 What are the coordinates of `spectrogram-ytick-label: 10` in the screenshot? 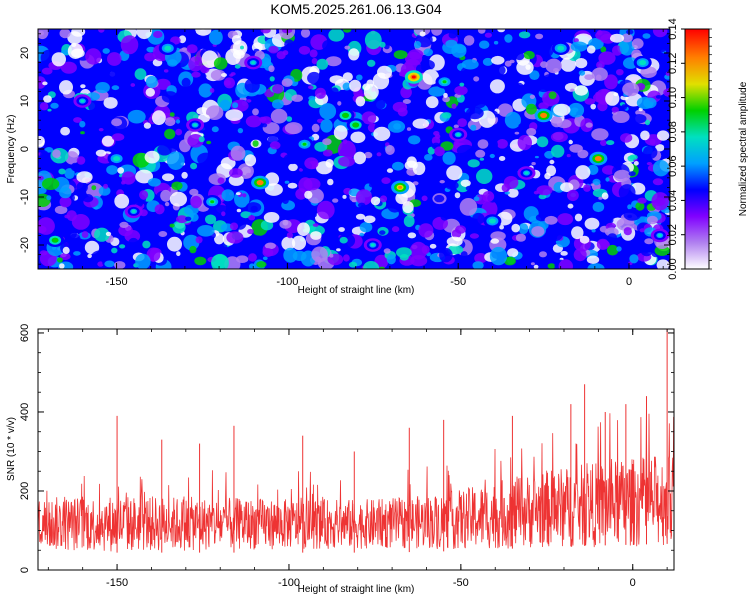 It's located at (25, 101).